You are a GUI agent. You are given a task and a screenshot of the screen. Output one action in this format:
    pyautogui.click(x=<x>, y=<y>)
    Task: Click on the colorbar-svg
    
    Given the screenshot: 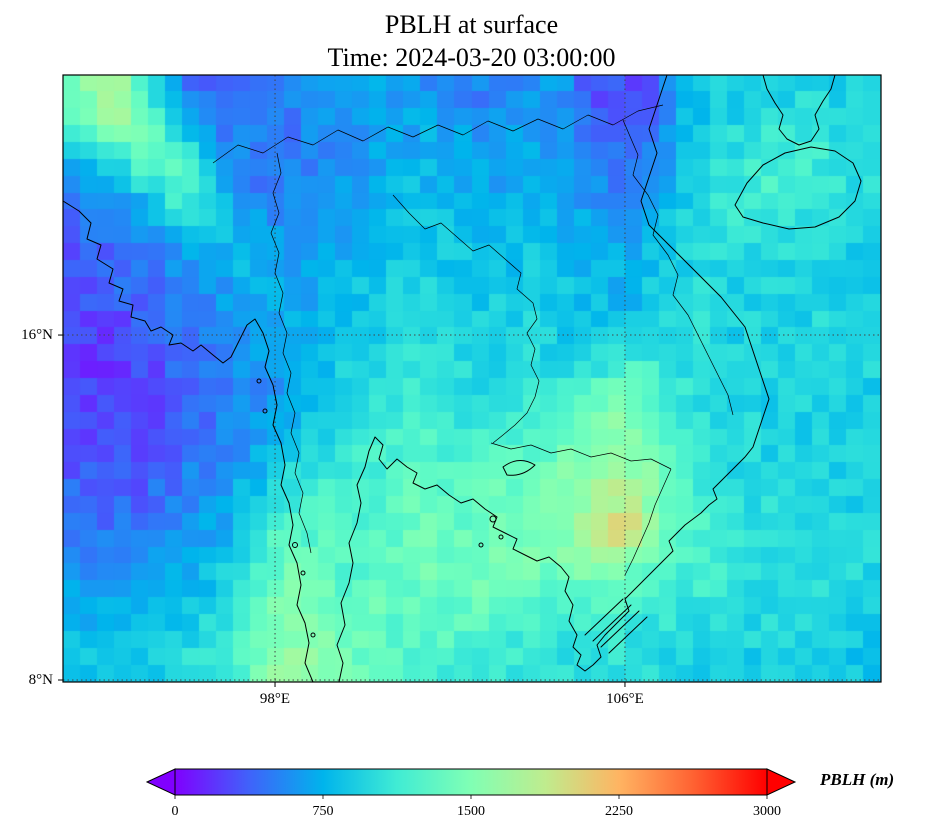 What is the action you would take?
    pyautogui.click(x=471, y=783)
    